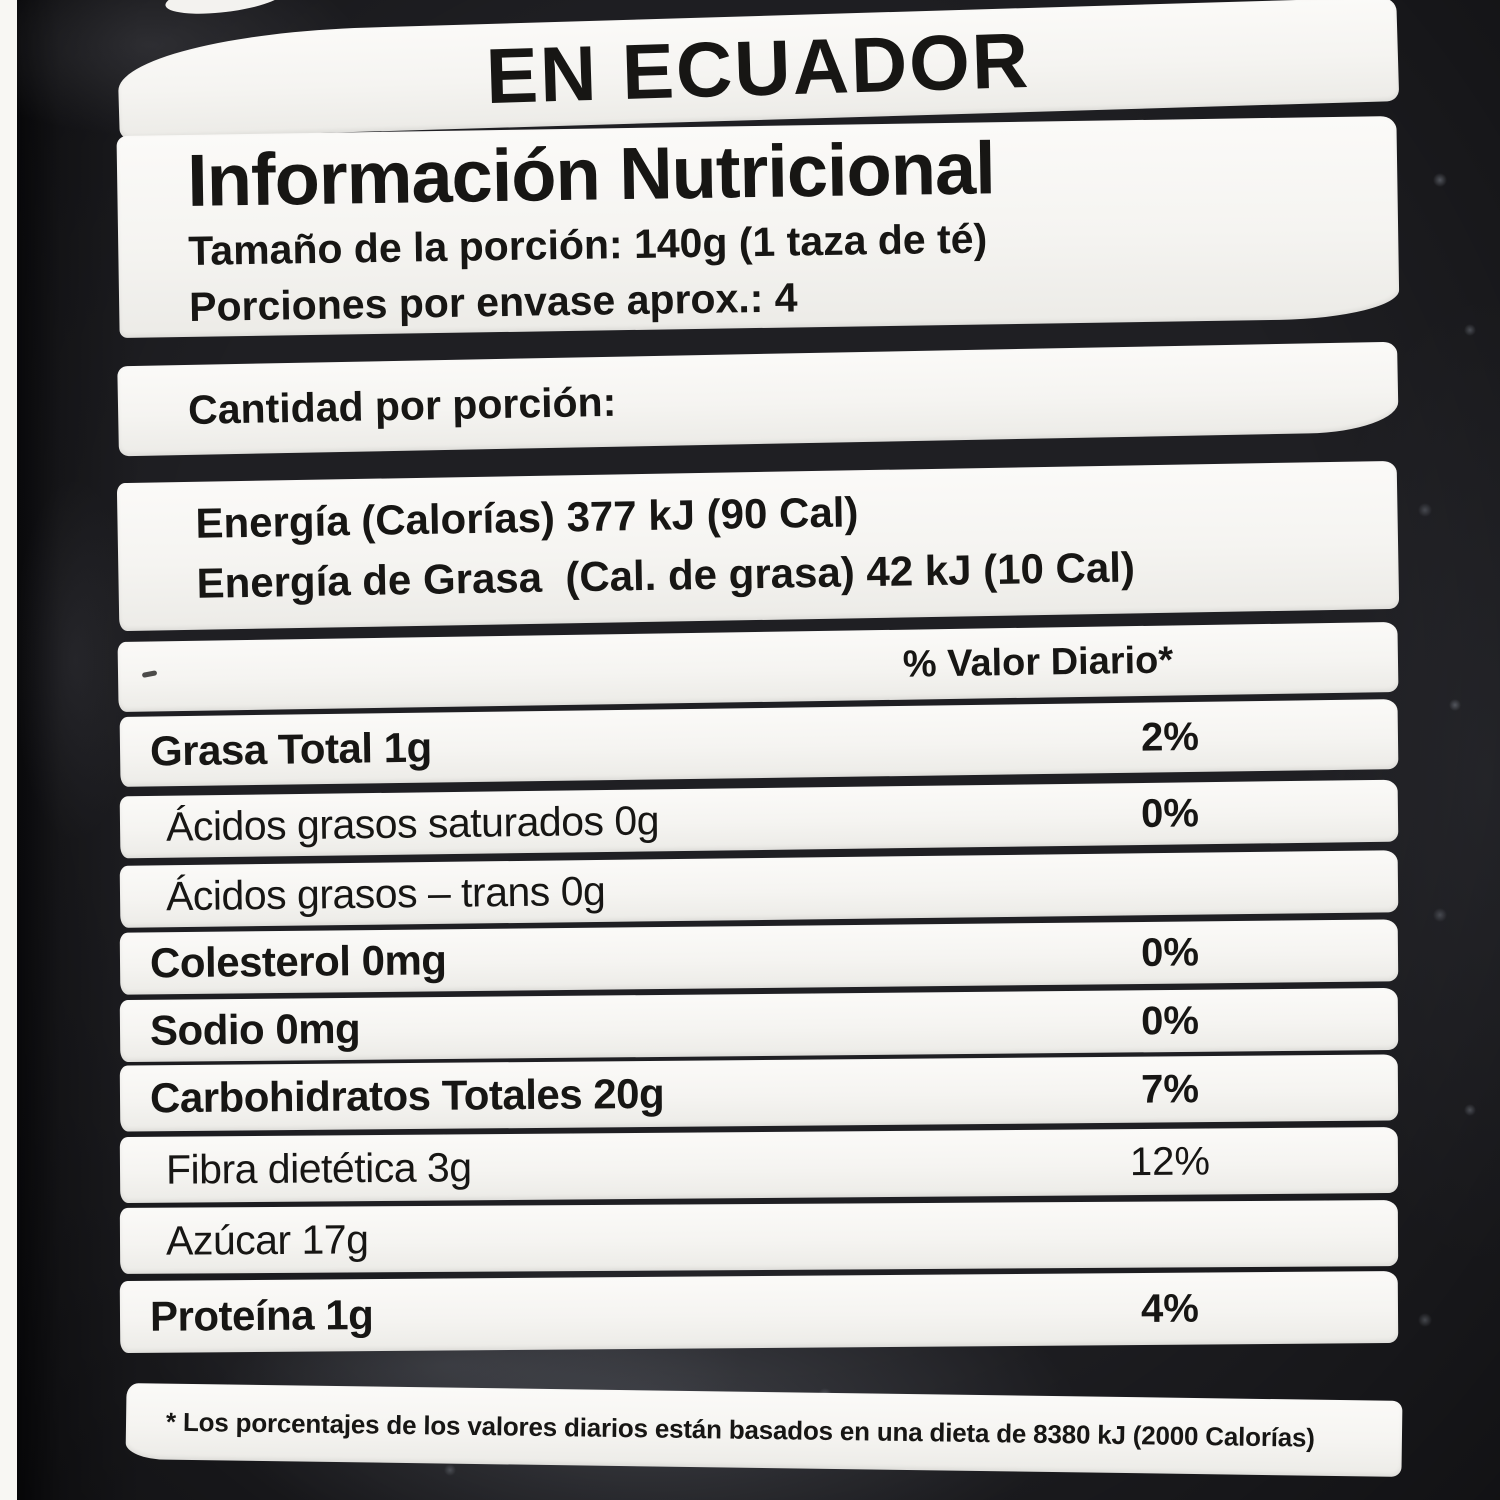 This screenshot has height=1500, width=1500. What do you see at coordinates (759, 743) in the screenshot?
I see `nutrient-row-total-fat: Grasa Total 1g 2%` at bounding box center [759, 743].